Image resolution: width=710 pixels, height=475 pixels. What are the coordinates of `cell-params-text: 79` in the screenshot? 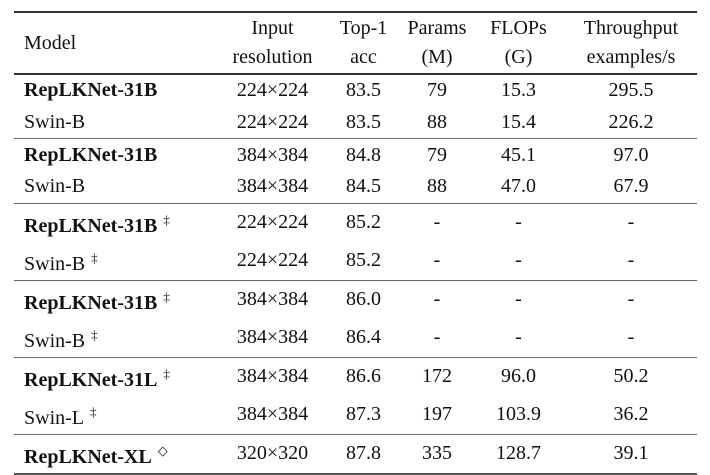 It's located at (437, 154).